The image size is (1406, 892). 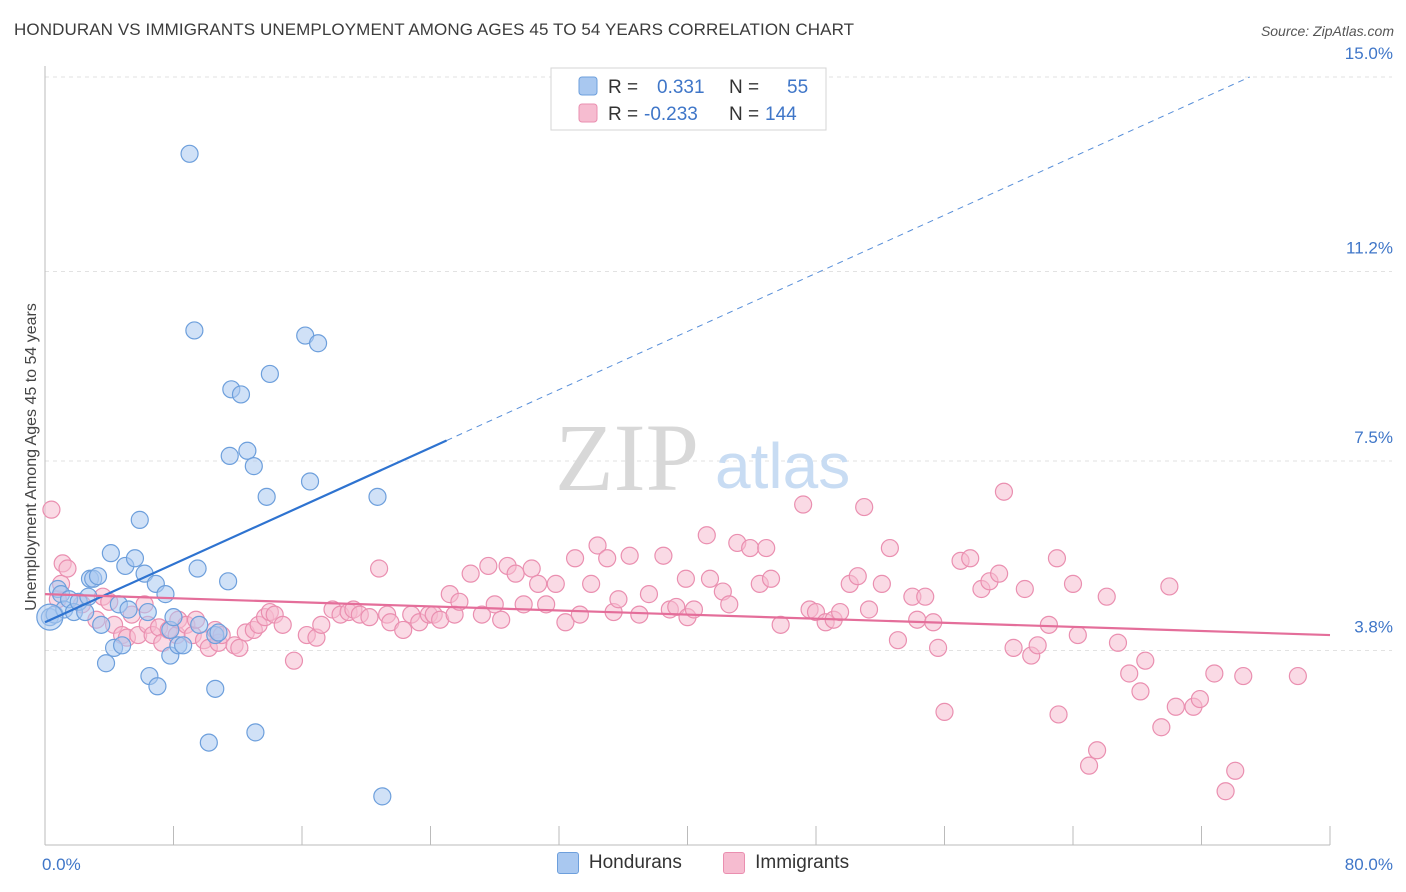 I want to click on watermark-zip: ZIP, so click(x=627, y=457).